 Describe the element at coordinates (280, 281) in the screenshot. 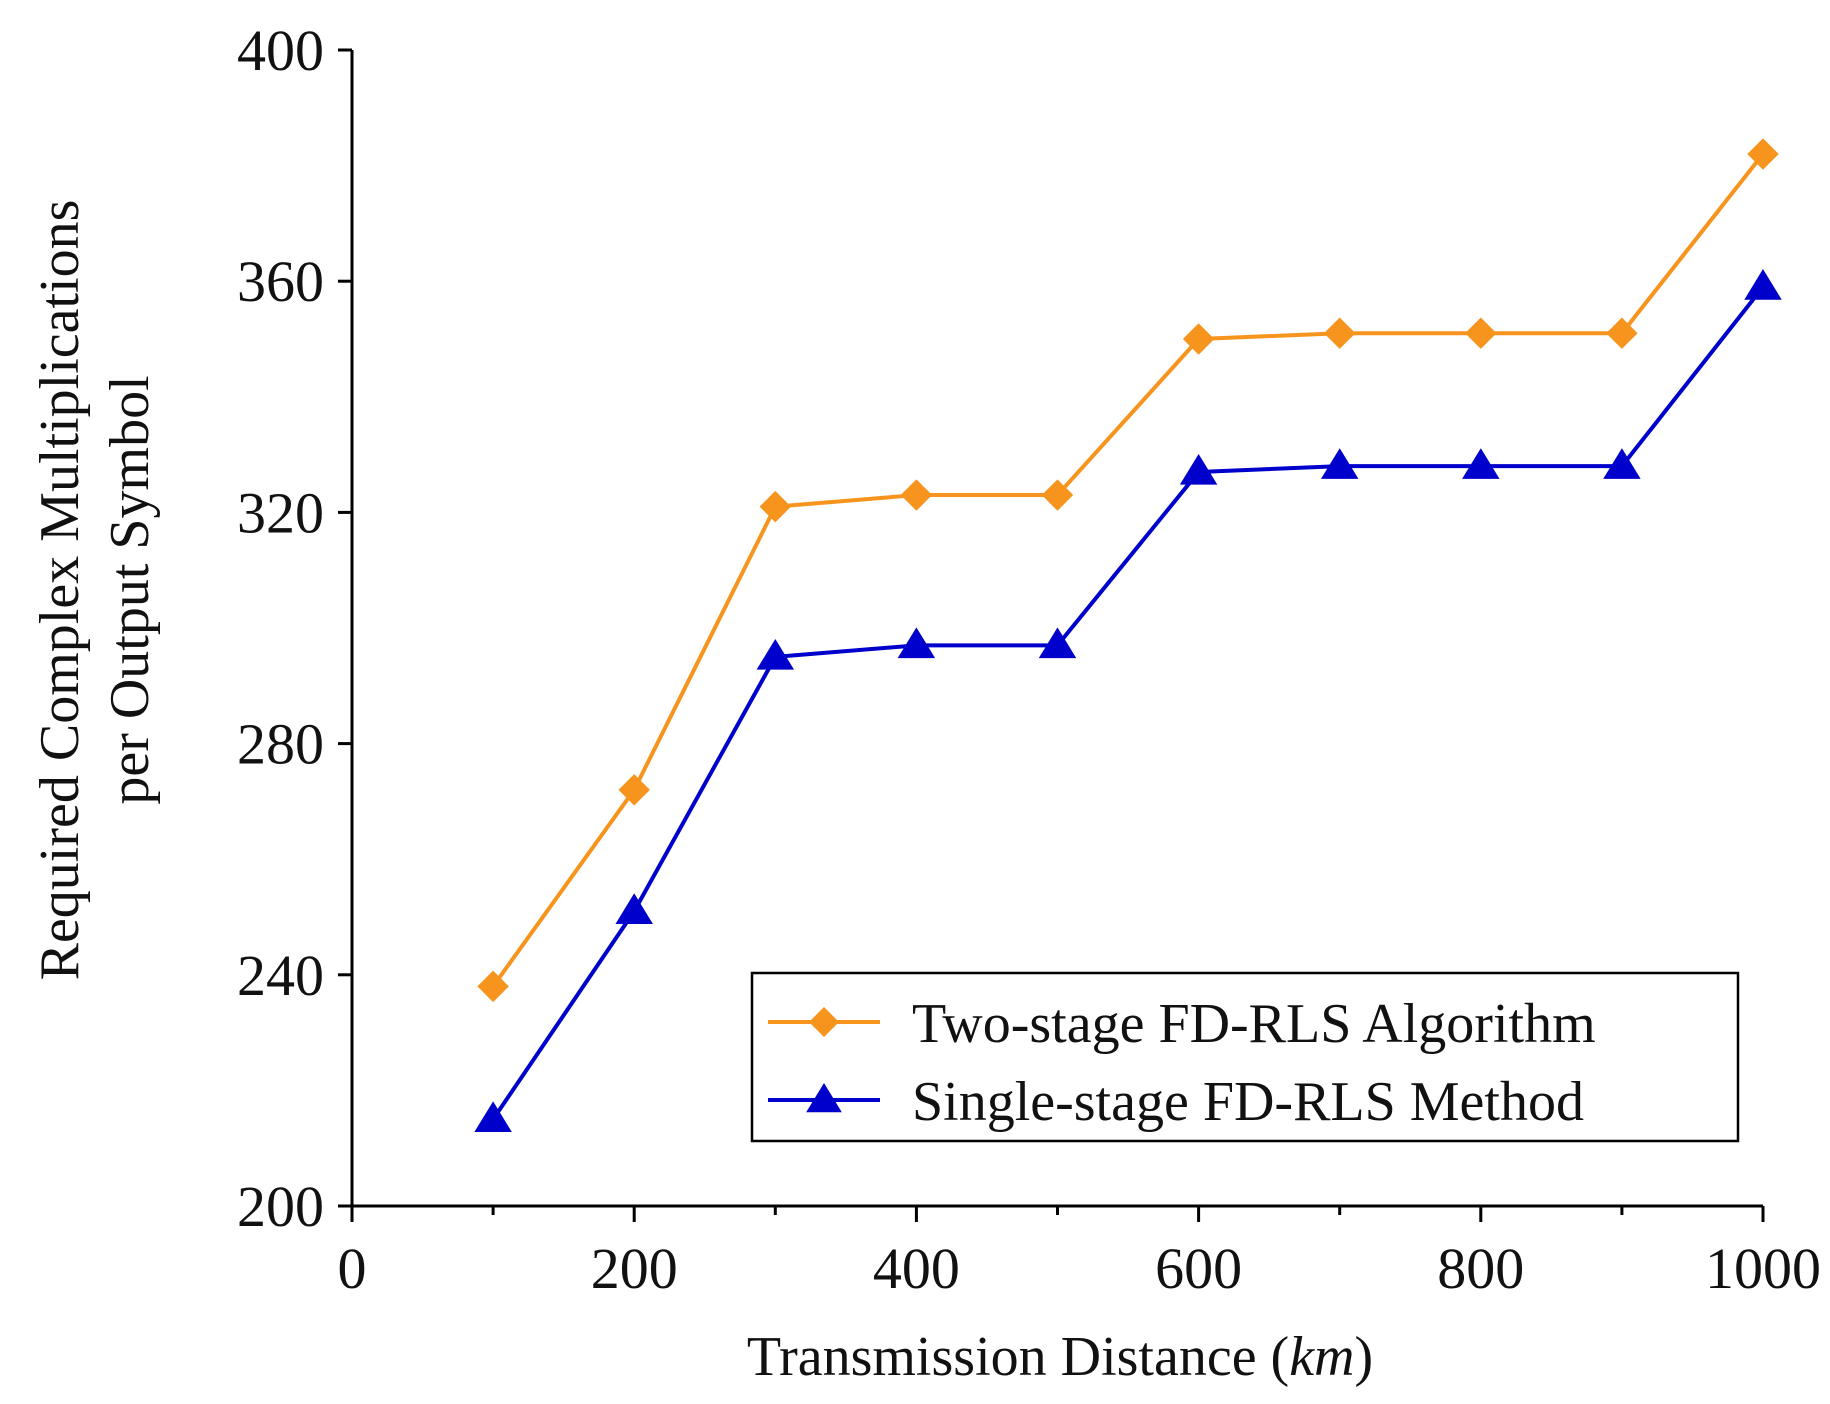

I see `y-tick-label-360: 360` at that location.